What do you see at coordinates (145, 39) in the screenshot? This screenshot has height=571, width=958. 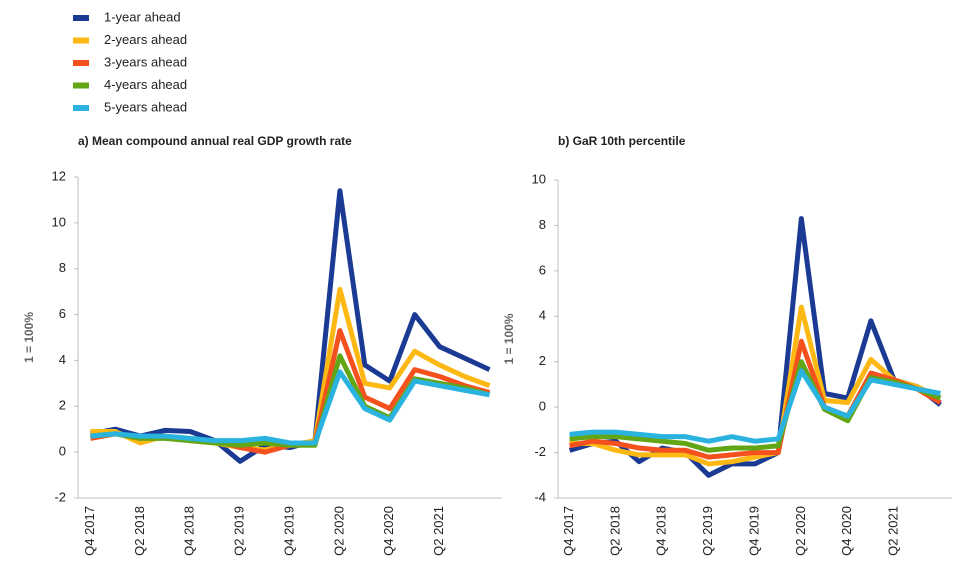 I see `legend-label: 2-years ahead` at bounding box center [145, 39].